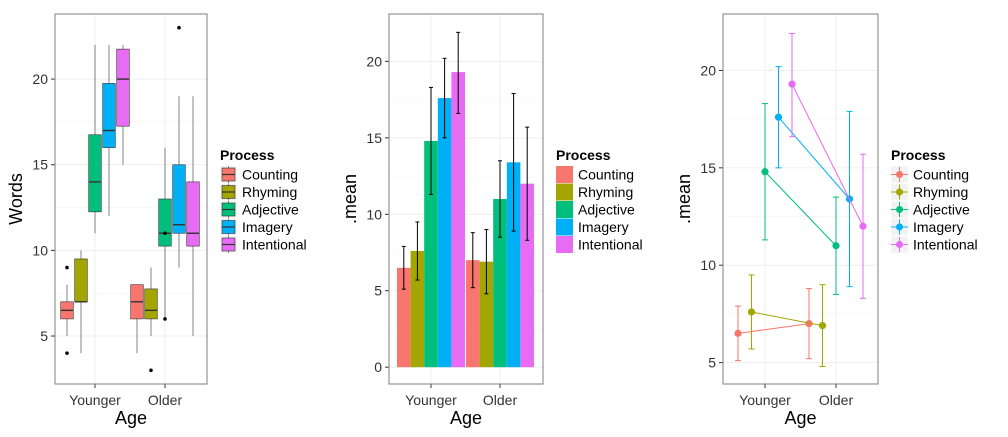 The width and height of the screenshot is (1008, 437). What do you see at coordinates (473, 314) in the screenshot?
I see `bar-counting-older` at bounding box center [473, 314].